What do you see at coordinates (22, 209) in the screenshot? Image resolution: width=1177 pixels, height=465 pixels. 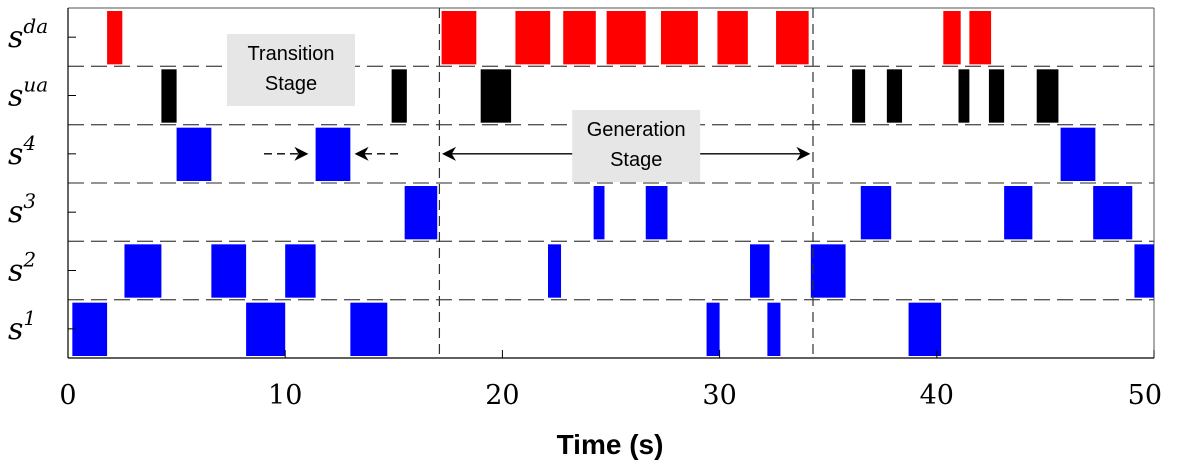 I see `y-label-s3: s3` at bounding box center [22, 209].